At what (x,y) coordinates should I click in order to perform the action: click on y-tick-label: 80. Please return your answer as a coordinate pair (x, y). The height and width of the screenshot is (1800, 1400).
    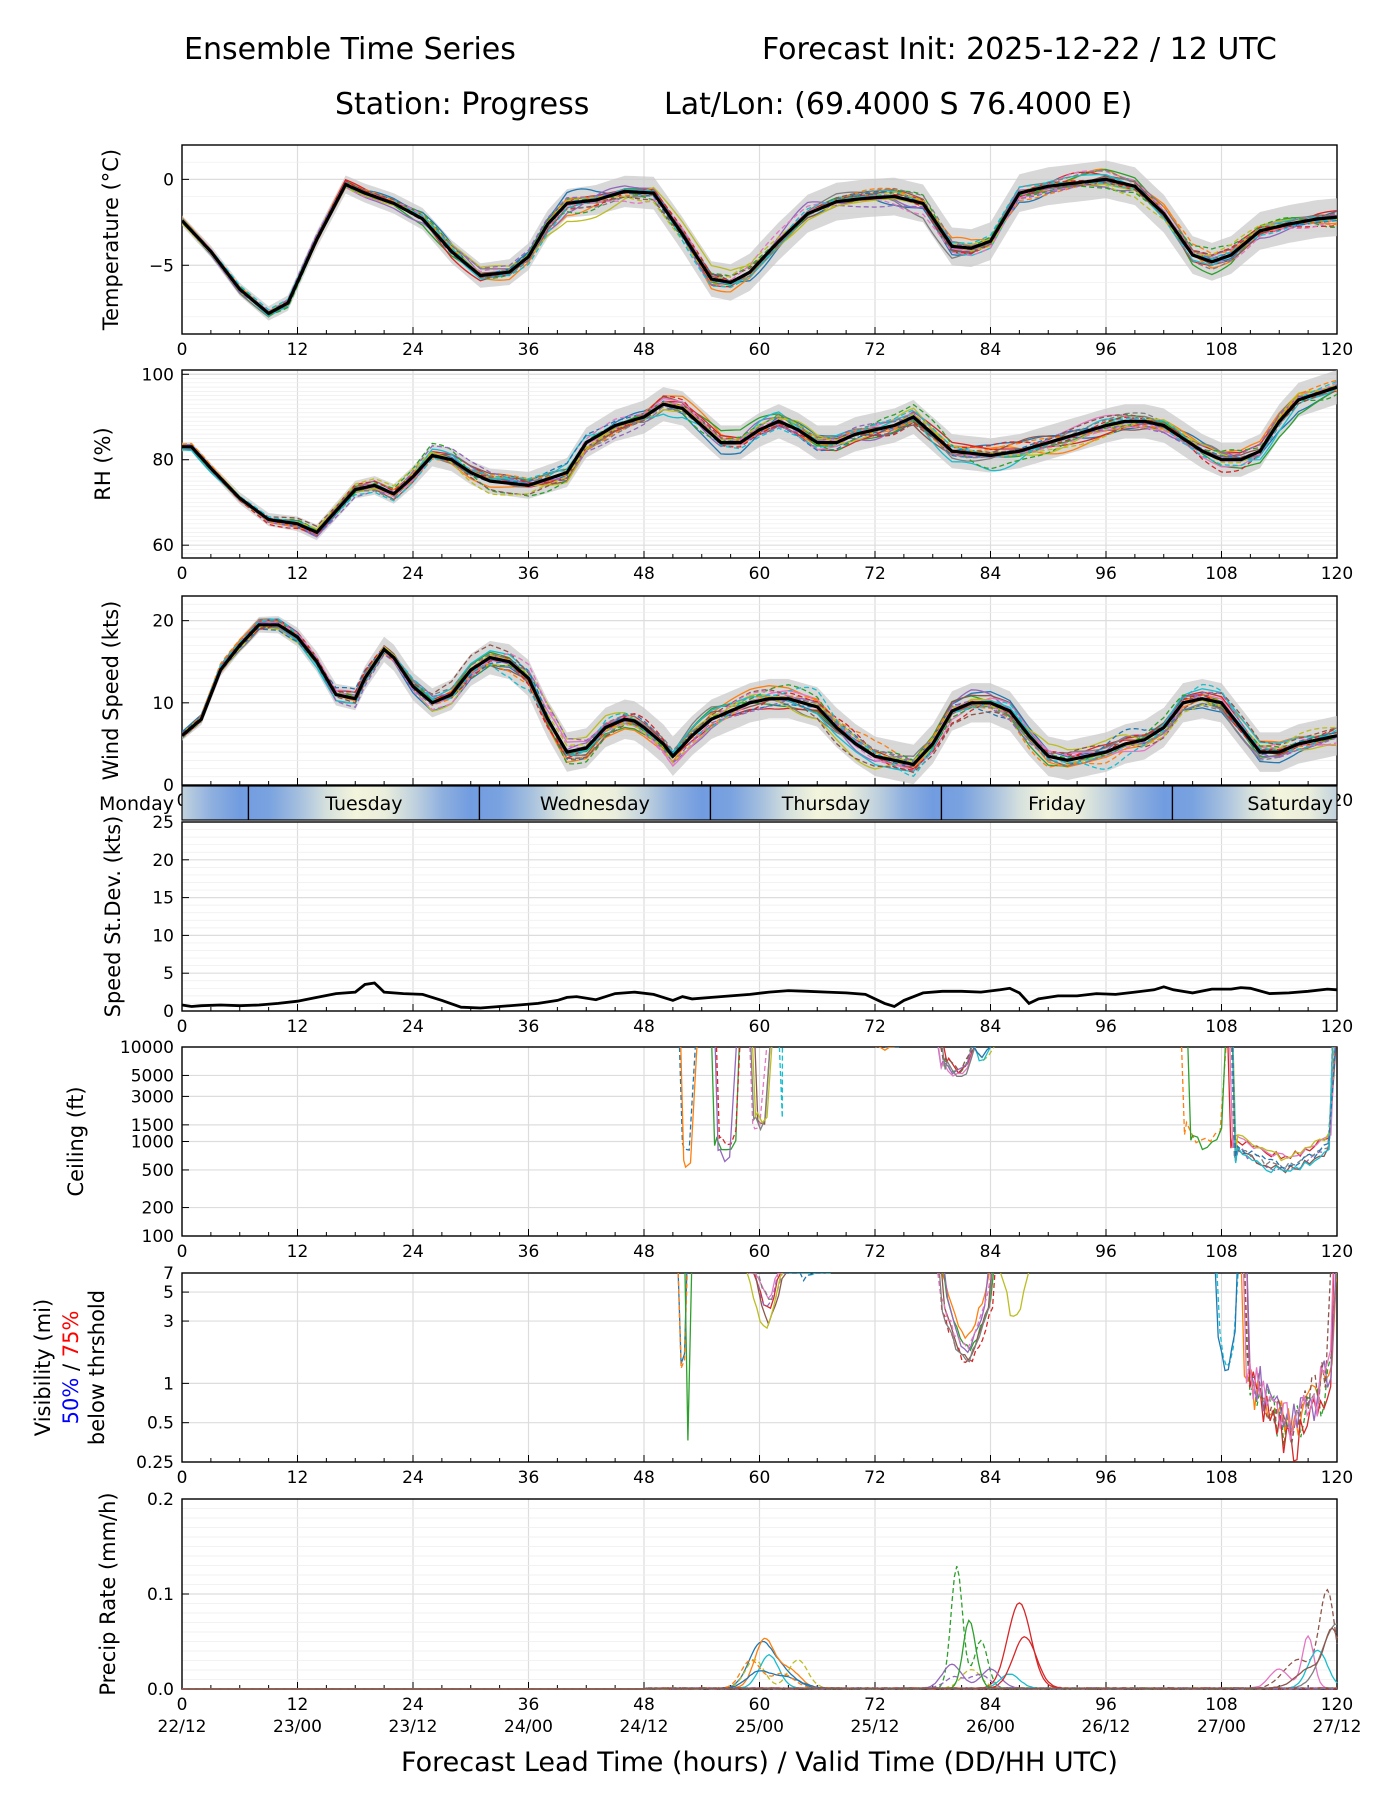
    Looking at the image, I should click on (163, 461).